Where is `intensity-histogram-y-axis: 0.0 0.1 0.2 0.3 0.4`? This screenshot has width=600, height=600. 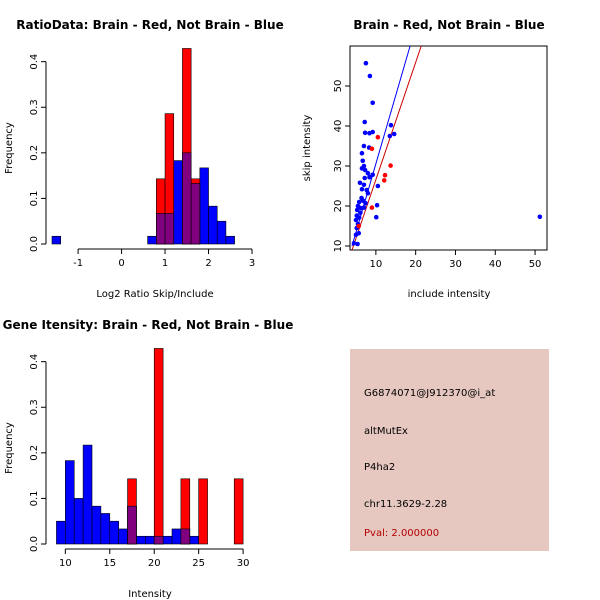
intensity-histogram-y-axis: 0.0 0.1 0.2 0.3 0.4 is located at coordinates (38, 453).